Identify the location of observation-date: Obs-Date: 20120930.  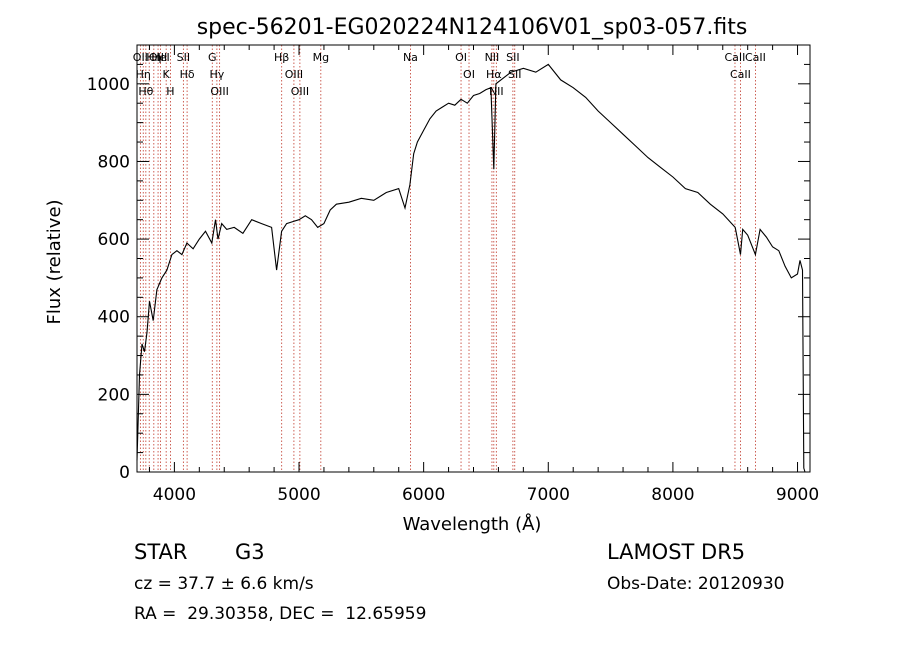
(696, 584).